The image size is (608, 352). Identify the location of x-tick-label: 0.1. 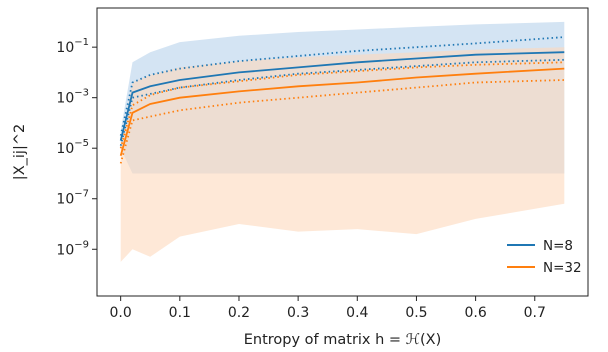
(180, 313).